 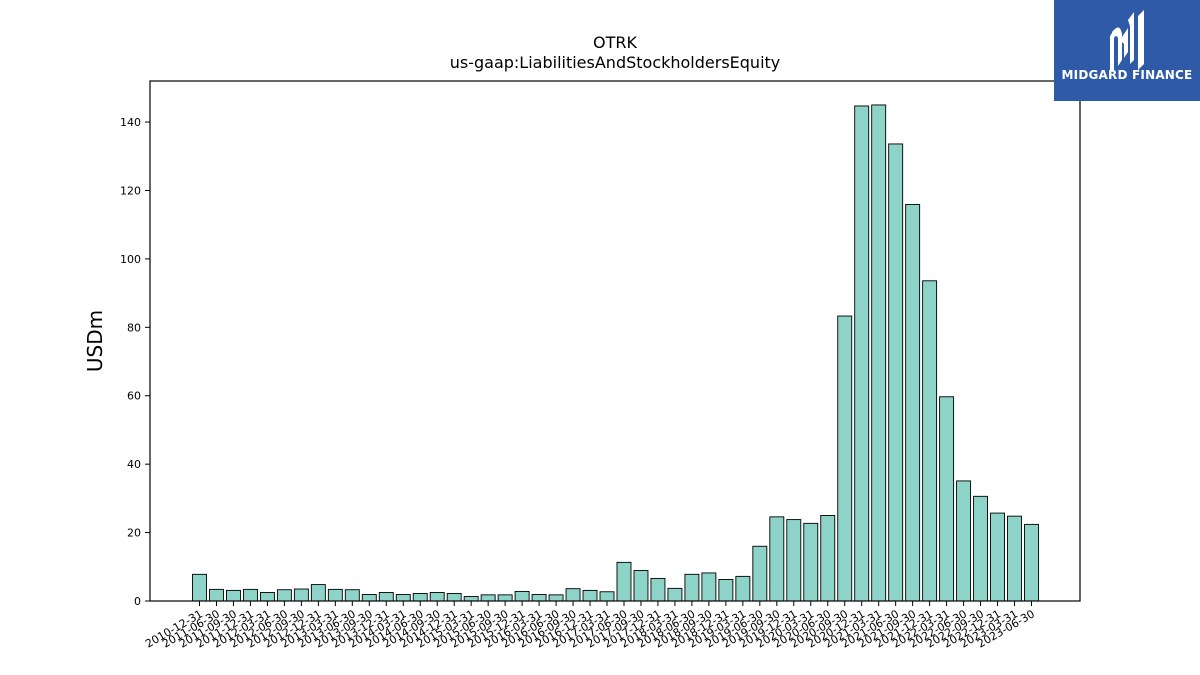 I want to click on y-tick-label: 60, so click(x=134, y=396).